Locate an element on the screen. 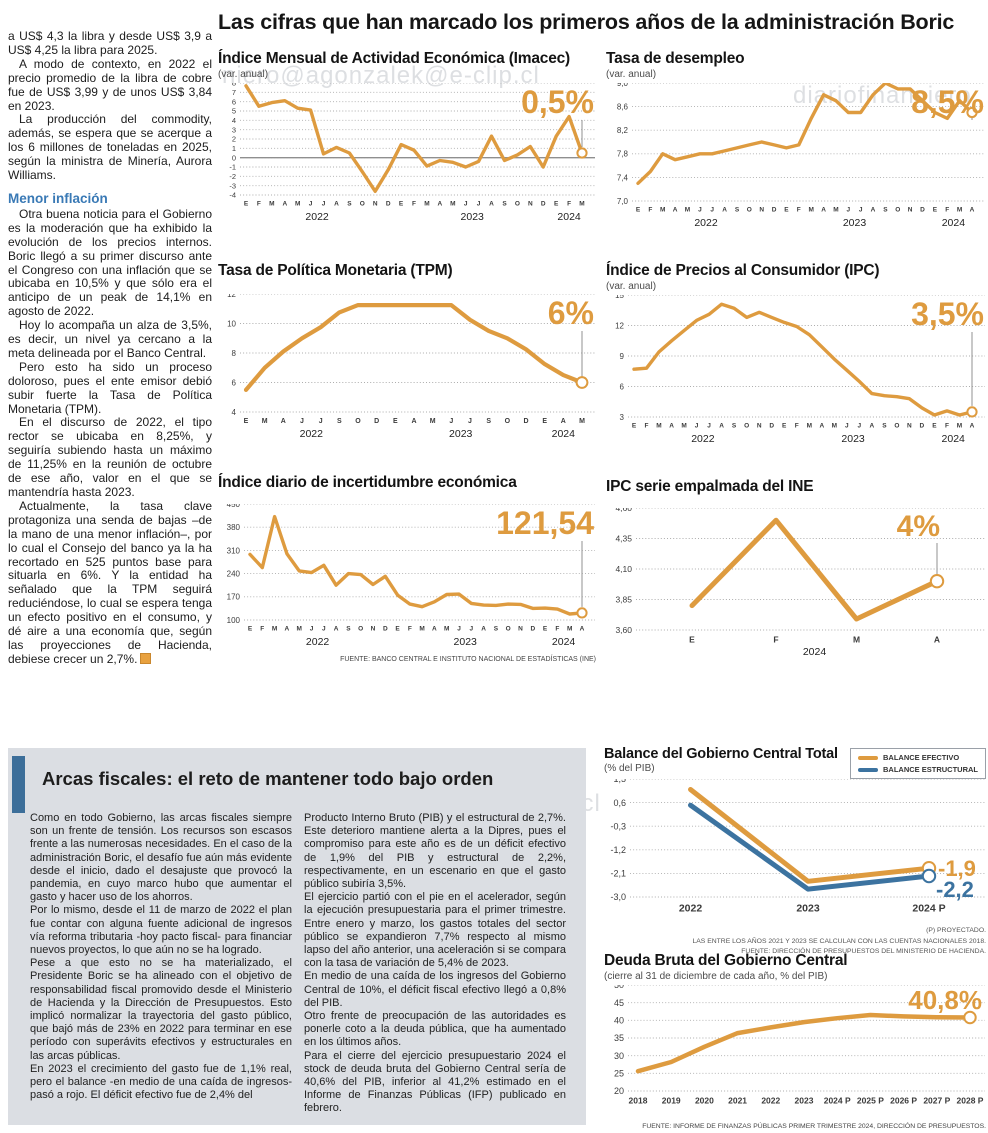 The image size is (988, 1133). svg-text: 310 is located at coordinates (234, 550).